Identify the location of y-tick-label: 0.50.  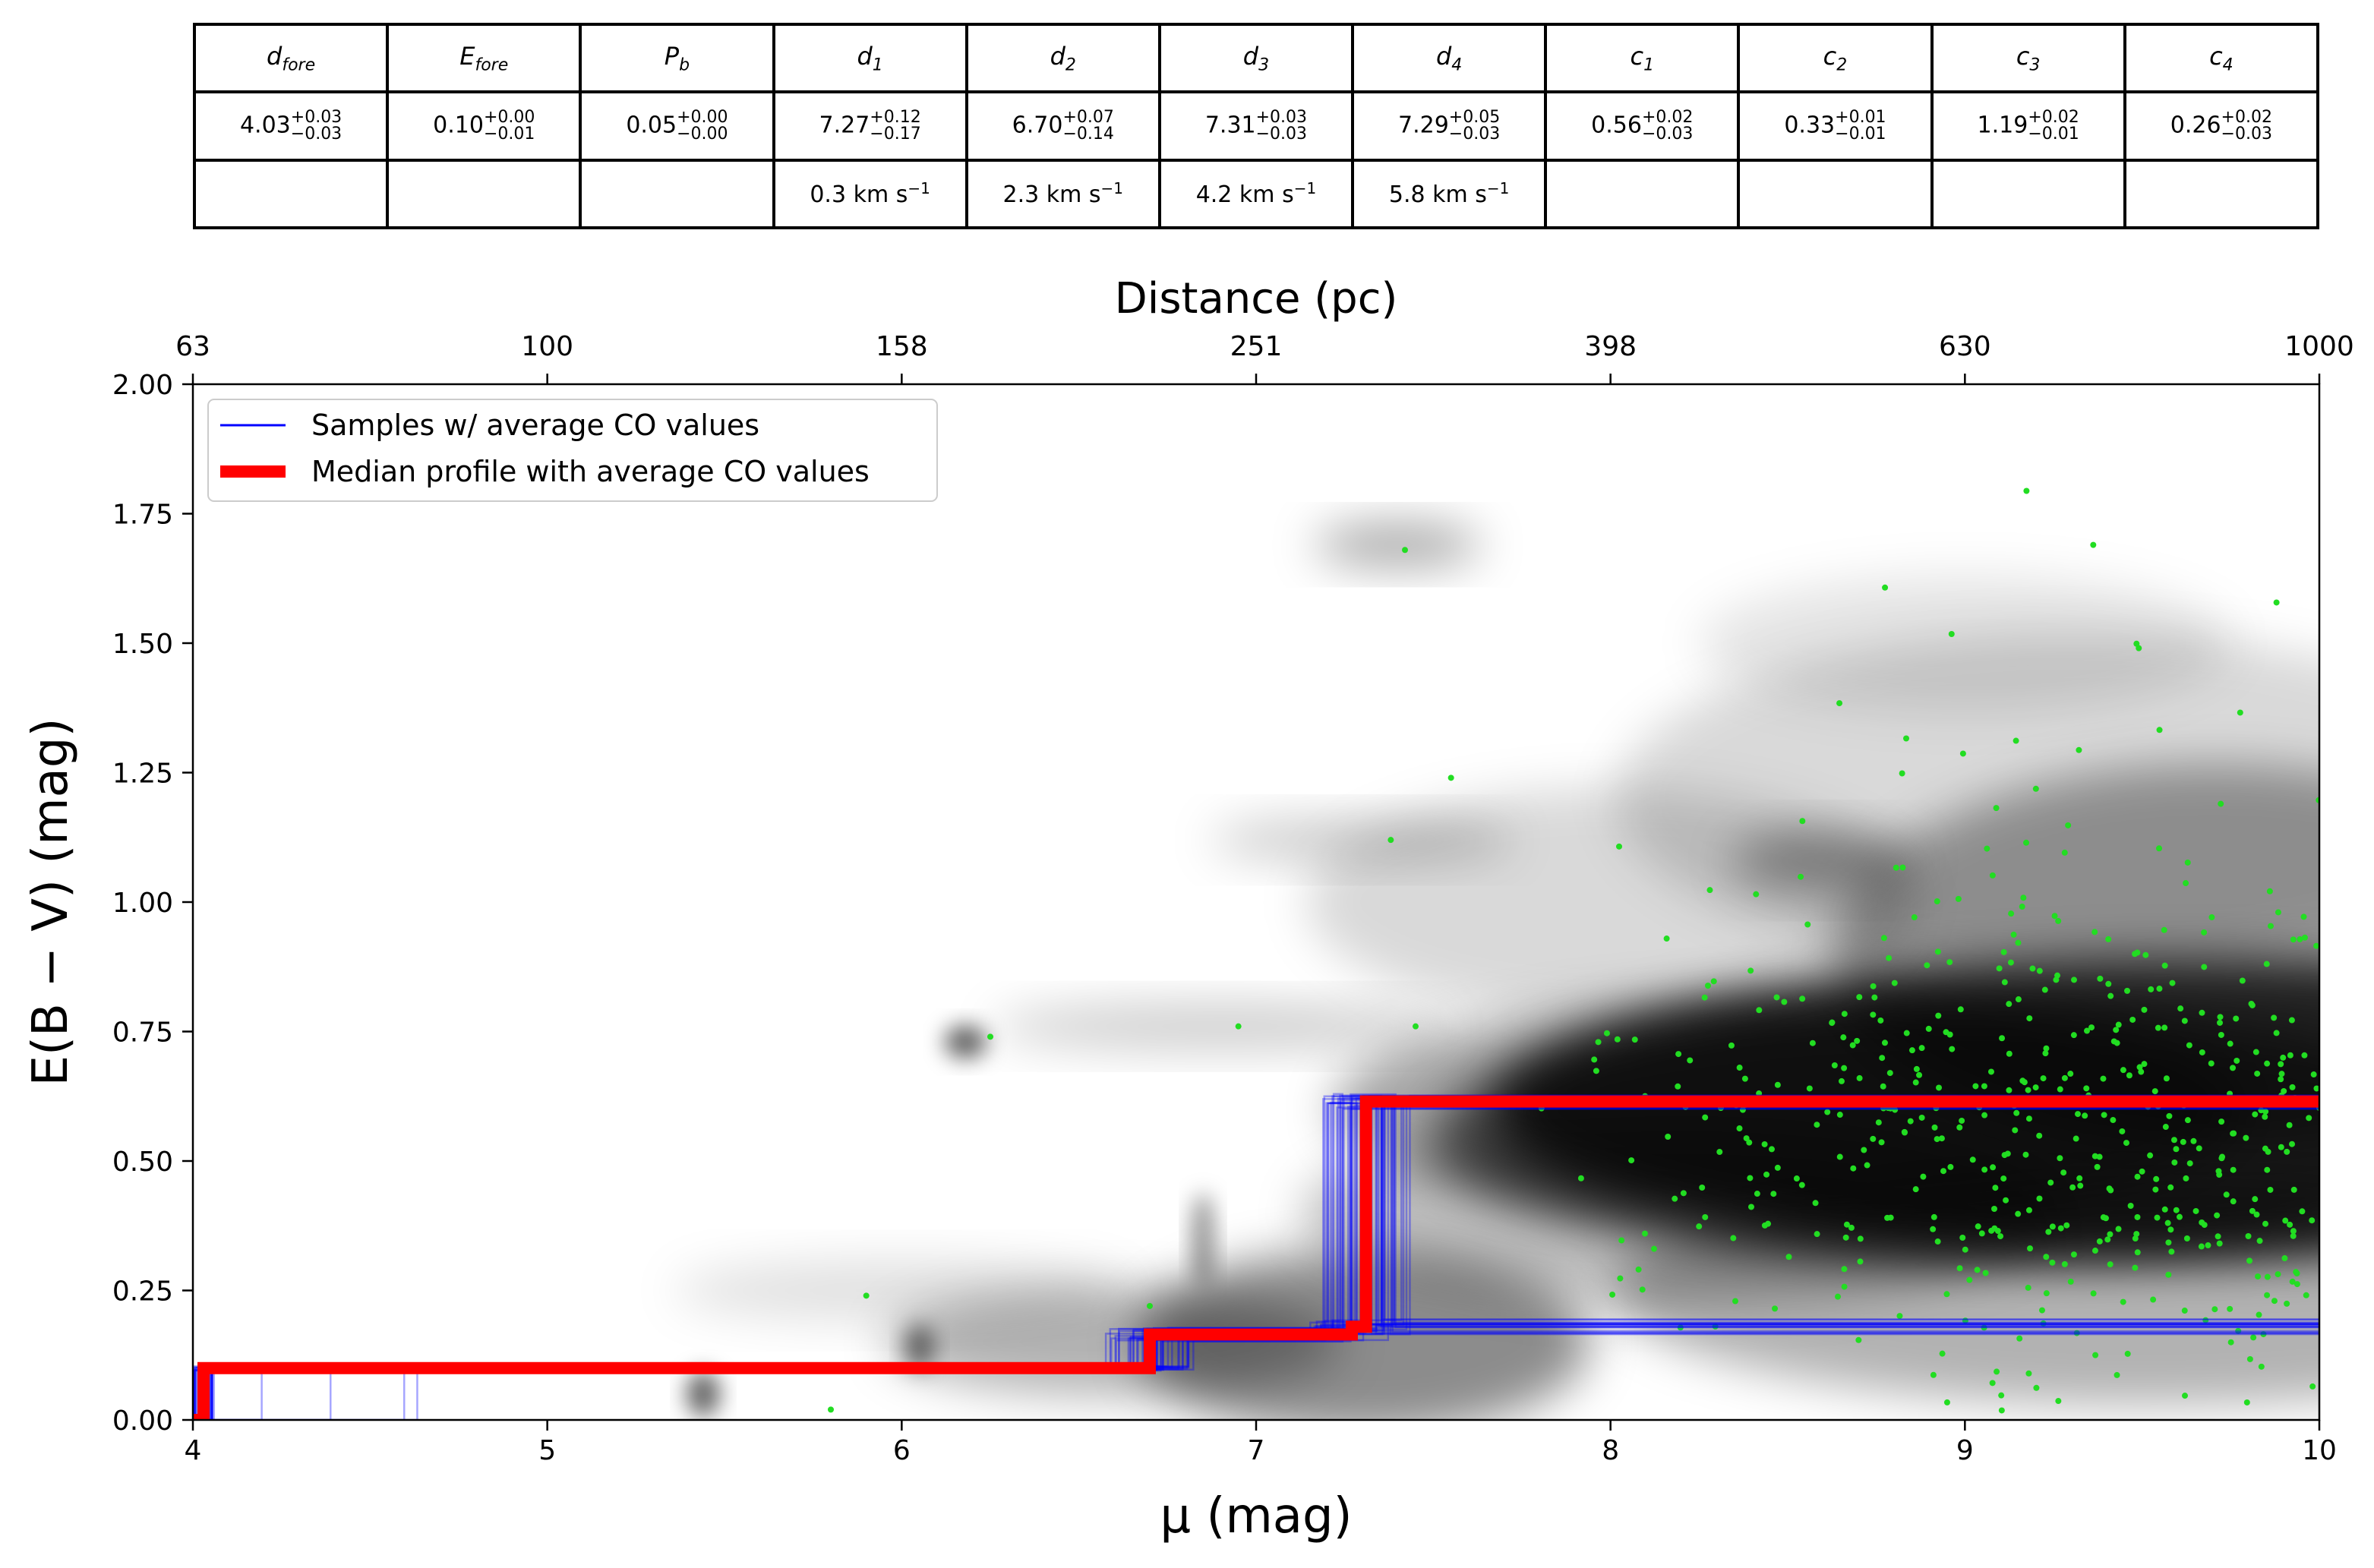
(142, 1163).